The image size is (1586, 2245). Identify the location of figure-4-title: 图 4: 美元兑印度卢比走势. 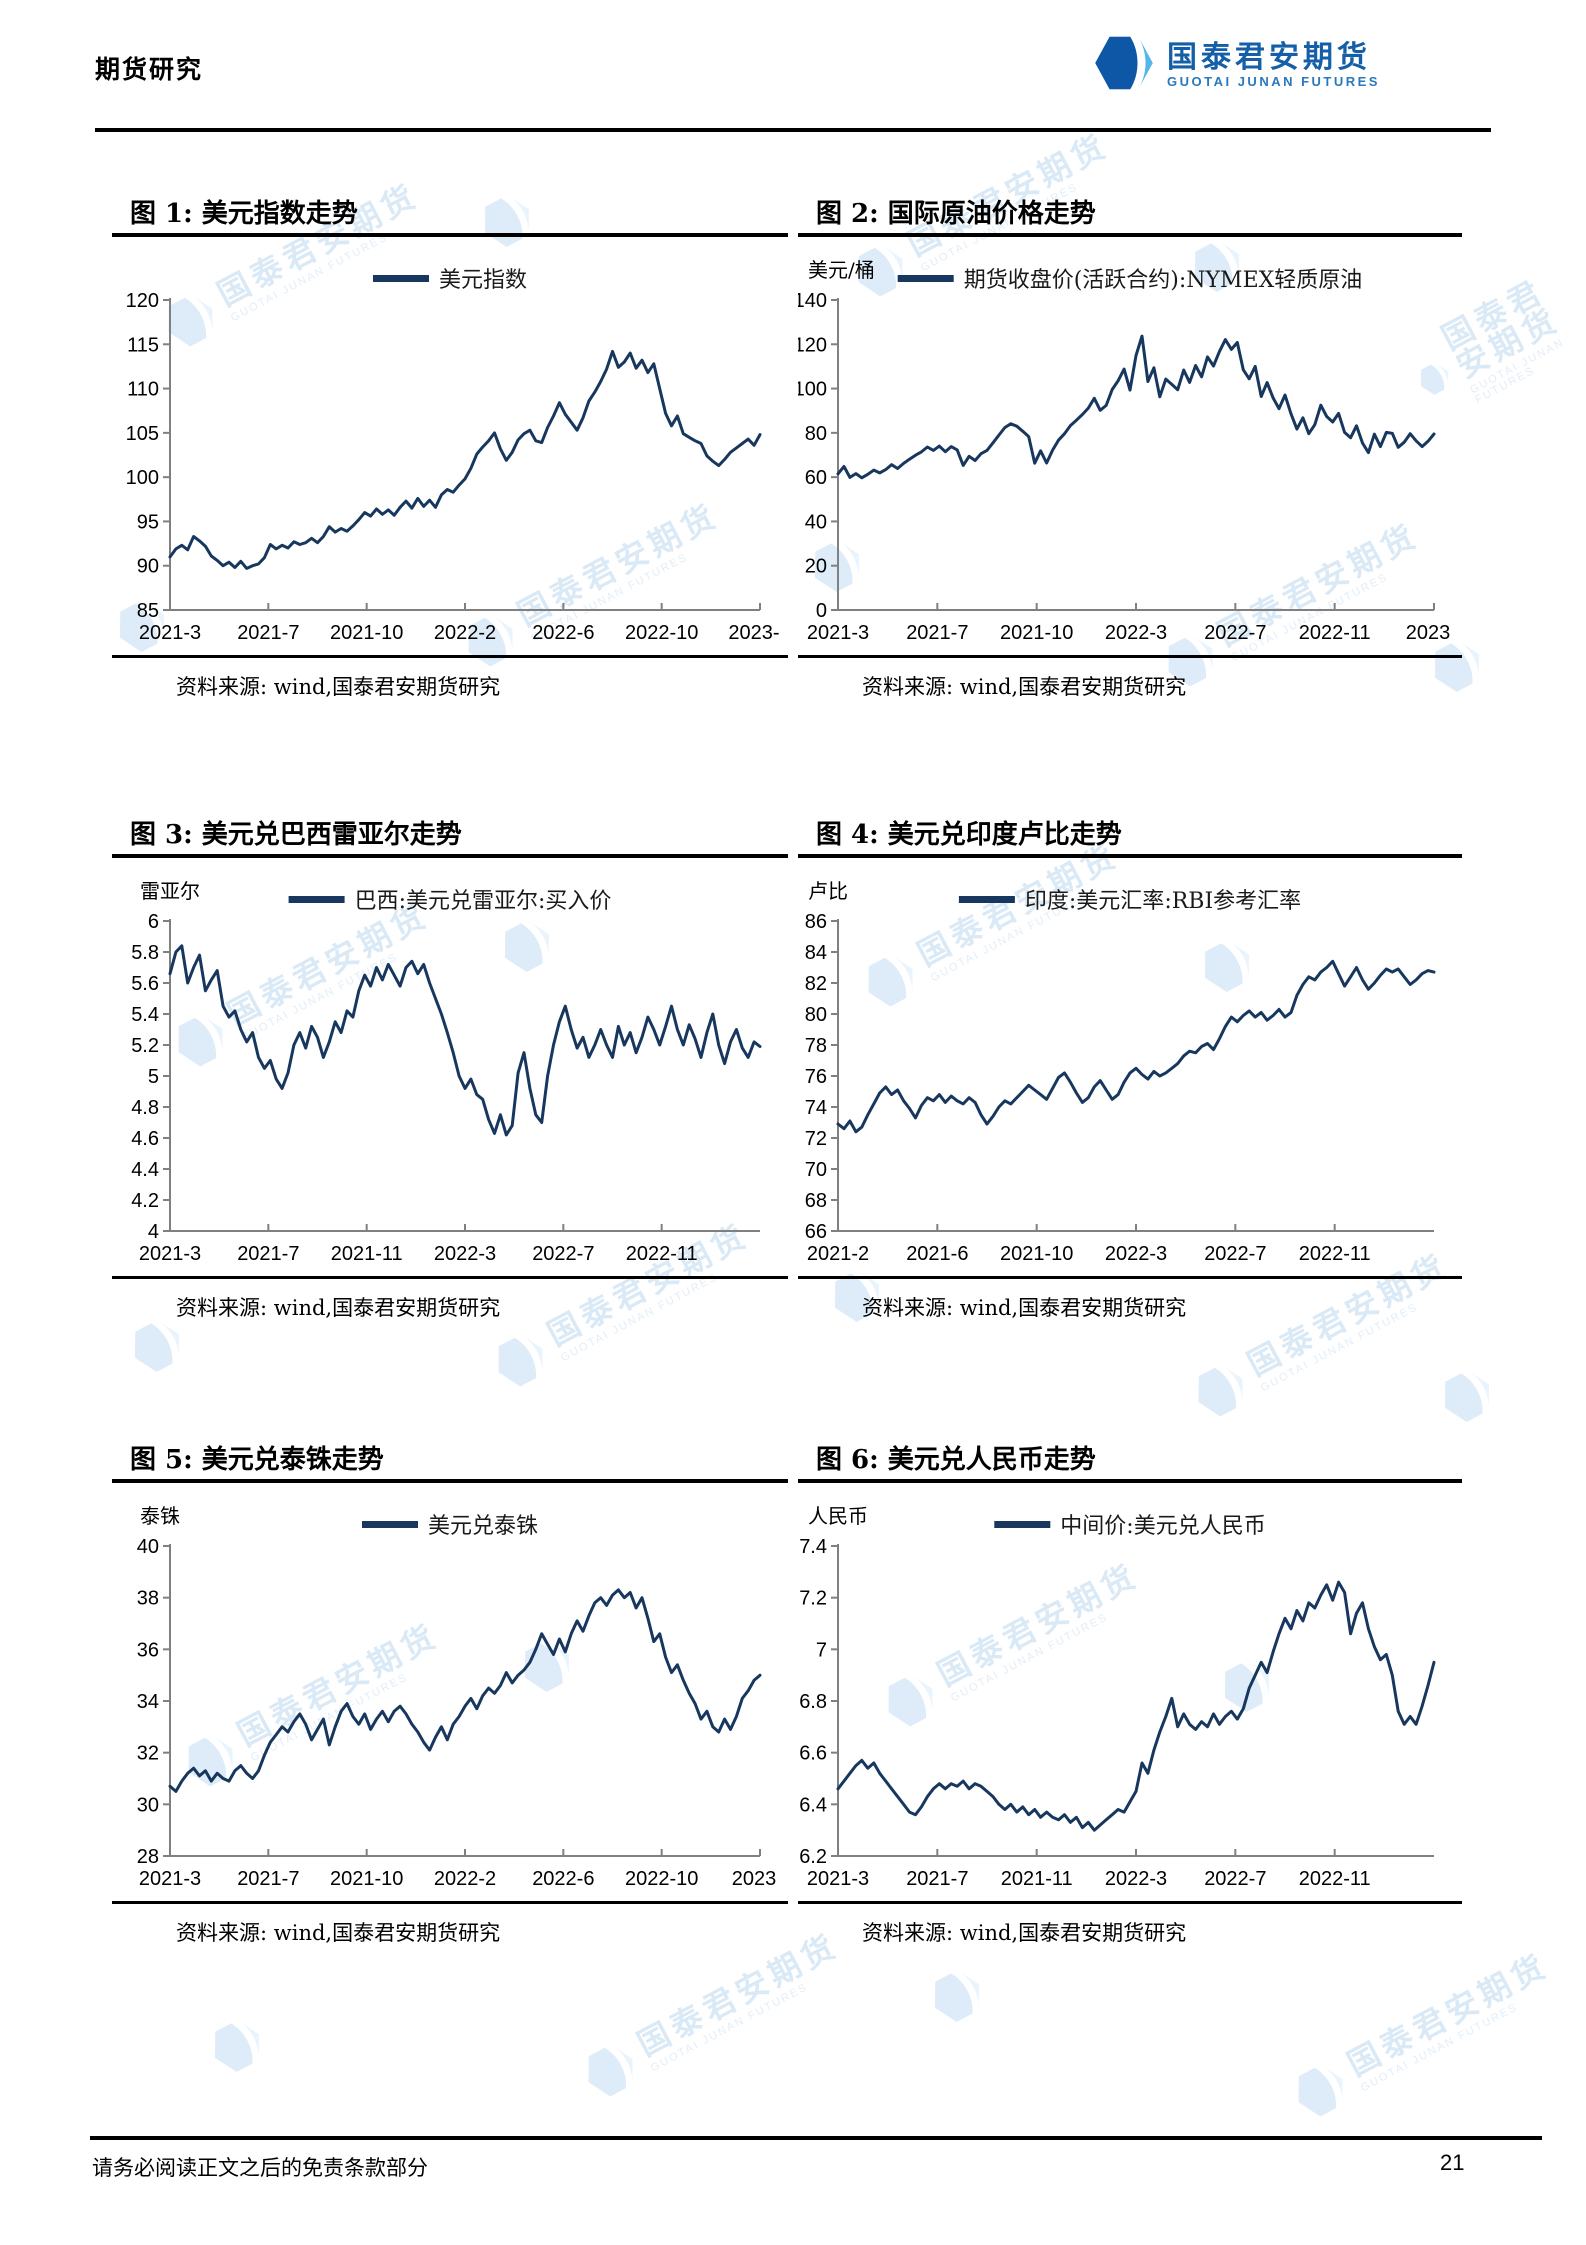
(1130, 839).